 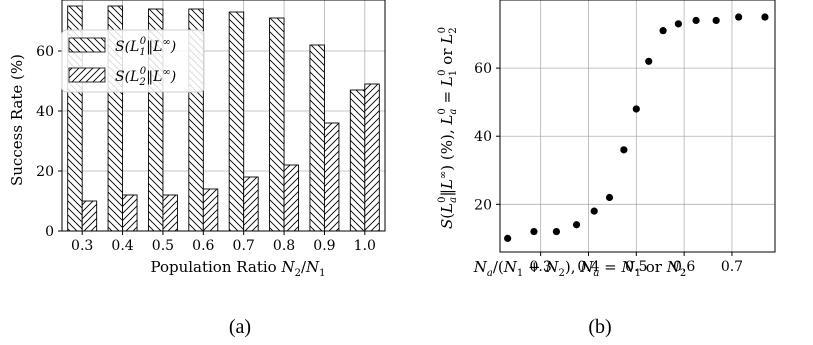 What do you see at coordinates (237, 268) in the screenshot?
I see `x-axis-label: Population Ratio N2/N1` at bounding box center [237, 268].